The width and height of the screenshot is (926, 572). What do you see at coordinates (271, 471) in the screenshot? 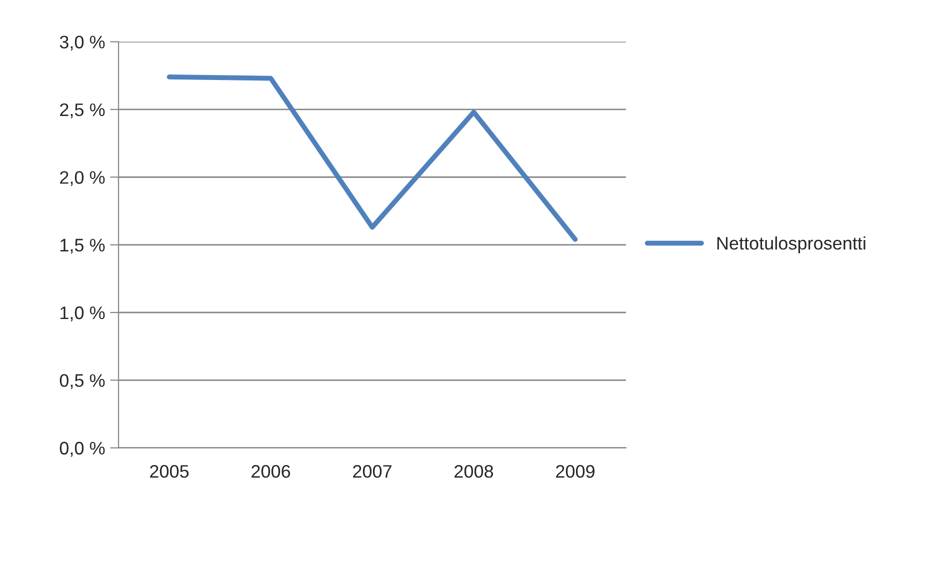
I see `x-tick-label: 2006` at bounding box center [271, 471].